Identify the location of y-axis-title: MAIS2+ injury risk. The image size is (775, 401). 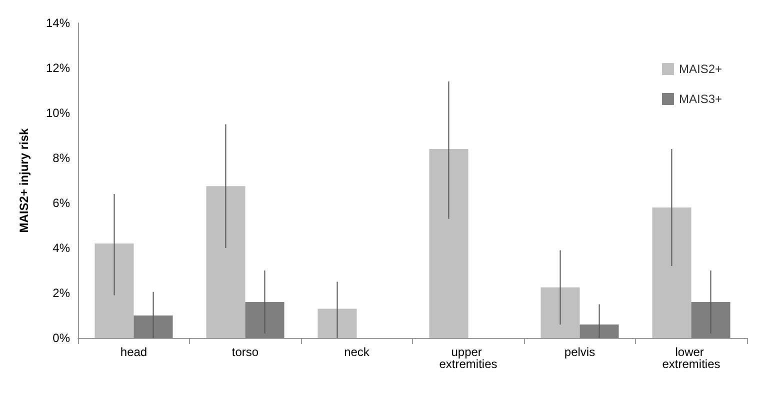
(24, 180).